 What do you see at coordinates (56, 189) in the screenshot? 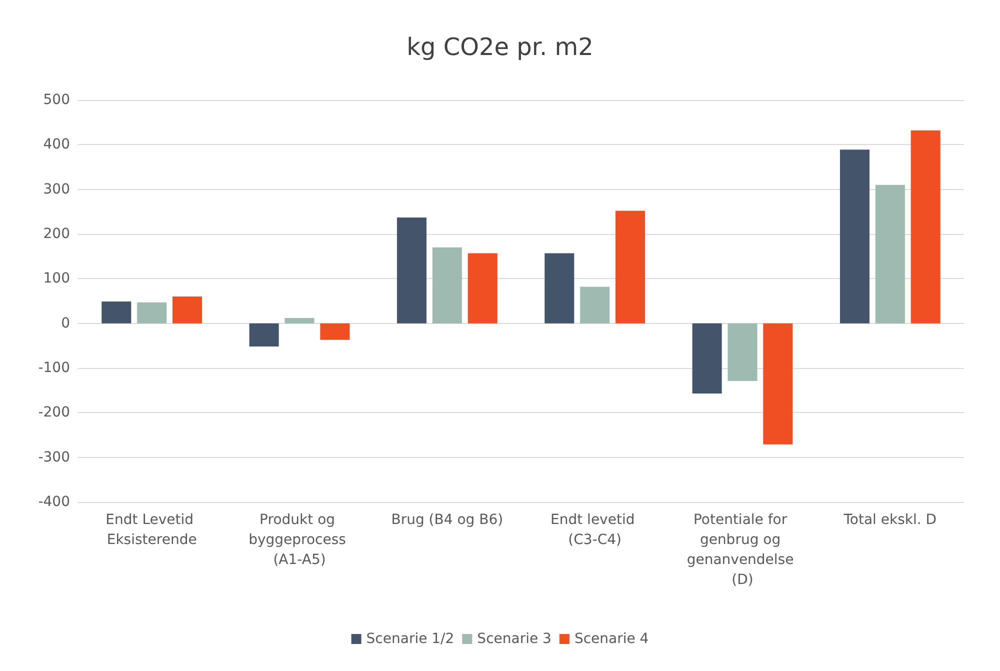
I see `y-tick-label: 300` at bounding box center [56, 189].